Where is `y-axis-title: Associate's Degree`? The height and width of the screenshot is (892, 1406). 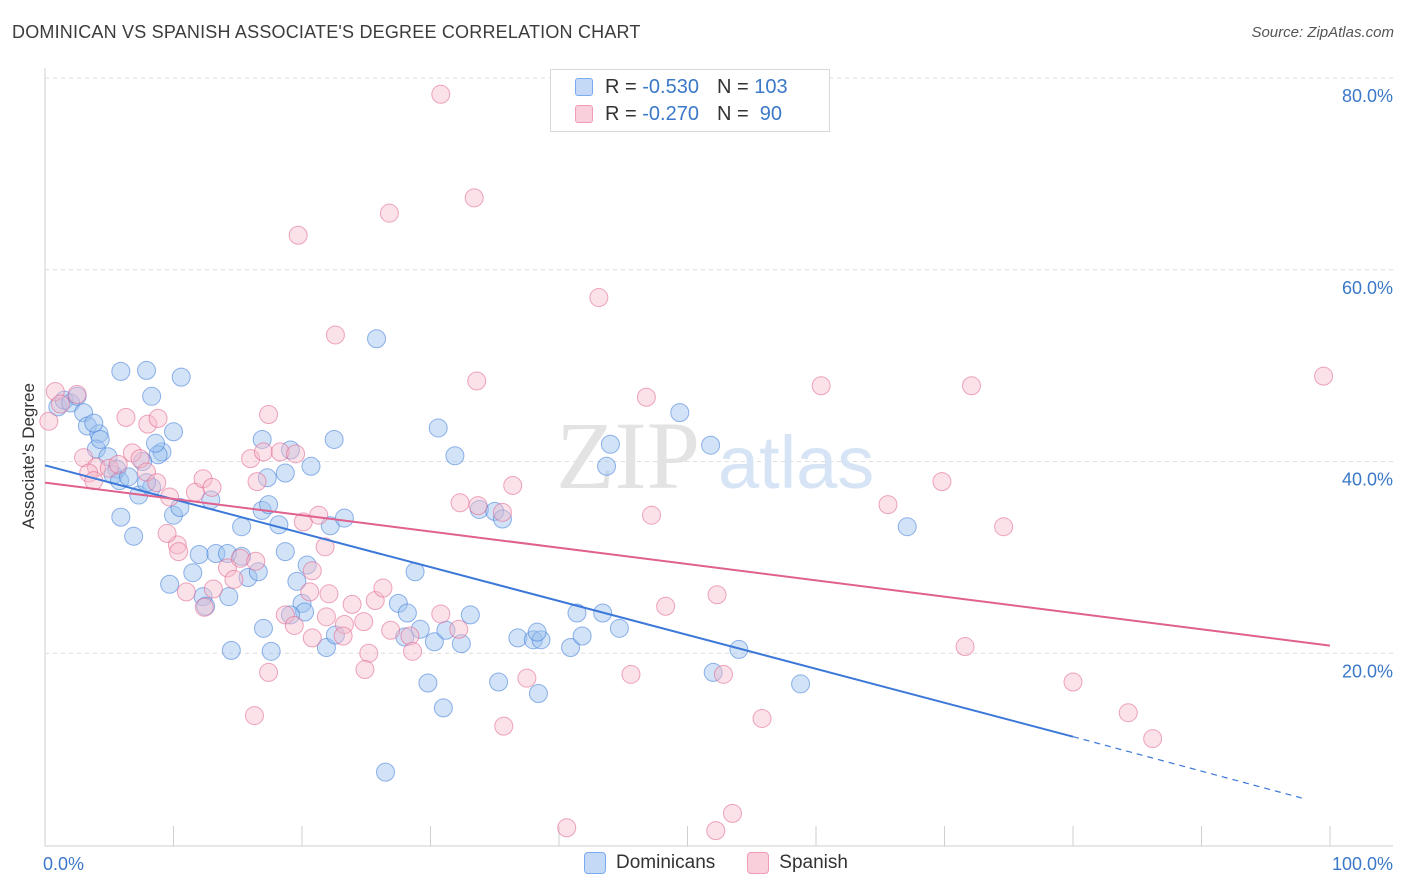 y-axis-title: Associate's Degree is located at coordinates (28, 456).